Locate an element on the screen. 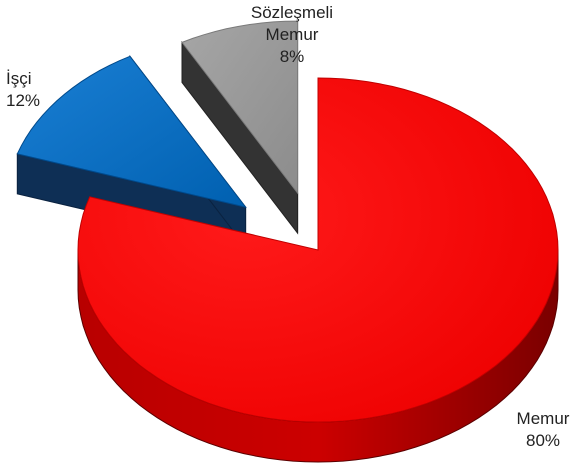 This screenshot has height=470, width=585. slice-label-isci-name: İşçi is located at coordinates (19, 78).